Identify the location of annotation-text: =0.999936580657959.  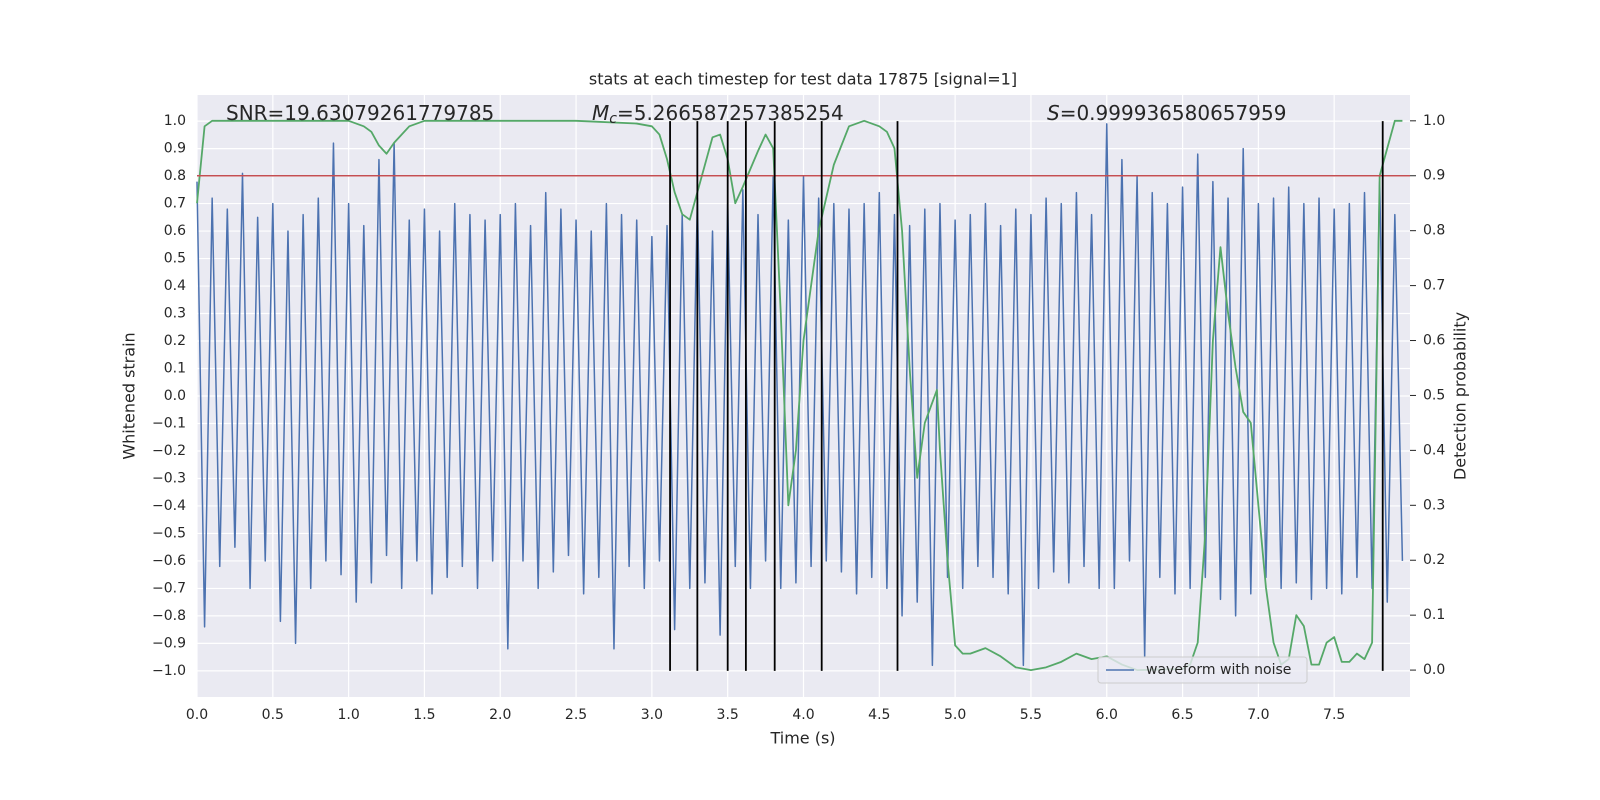
(1173, 113).